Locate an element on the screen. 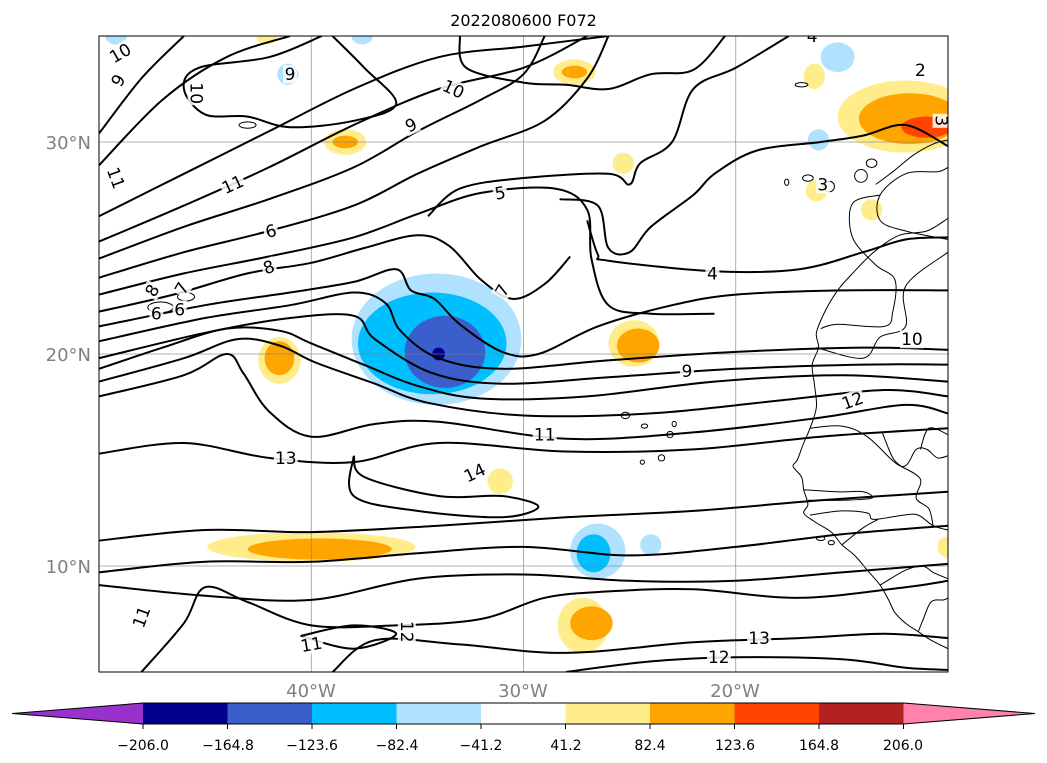  contour-label: 13 is located at coordinates (286, 459).